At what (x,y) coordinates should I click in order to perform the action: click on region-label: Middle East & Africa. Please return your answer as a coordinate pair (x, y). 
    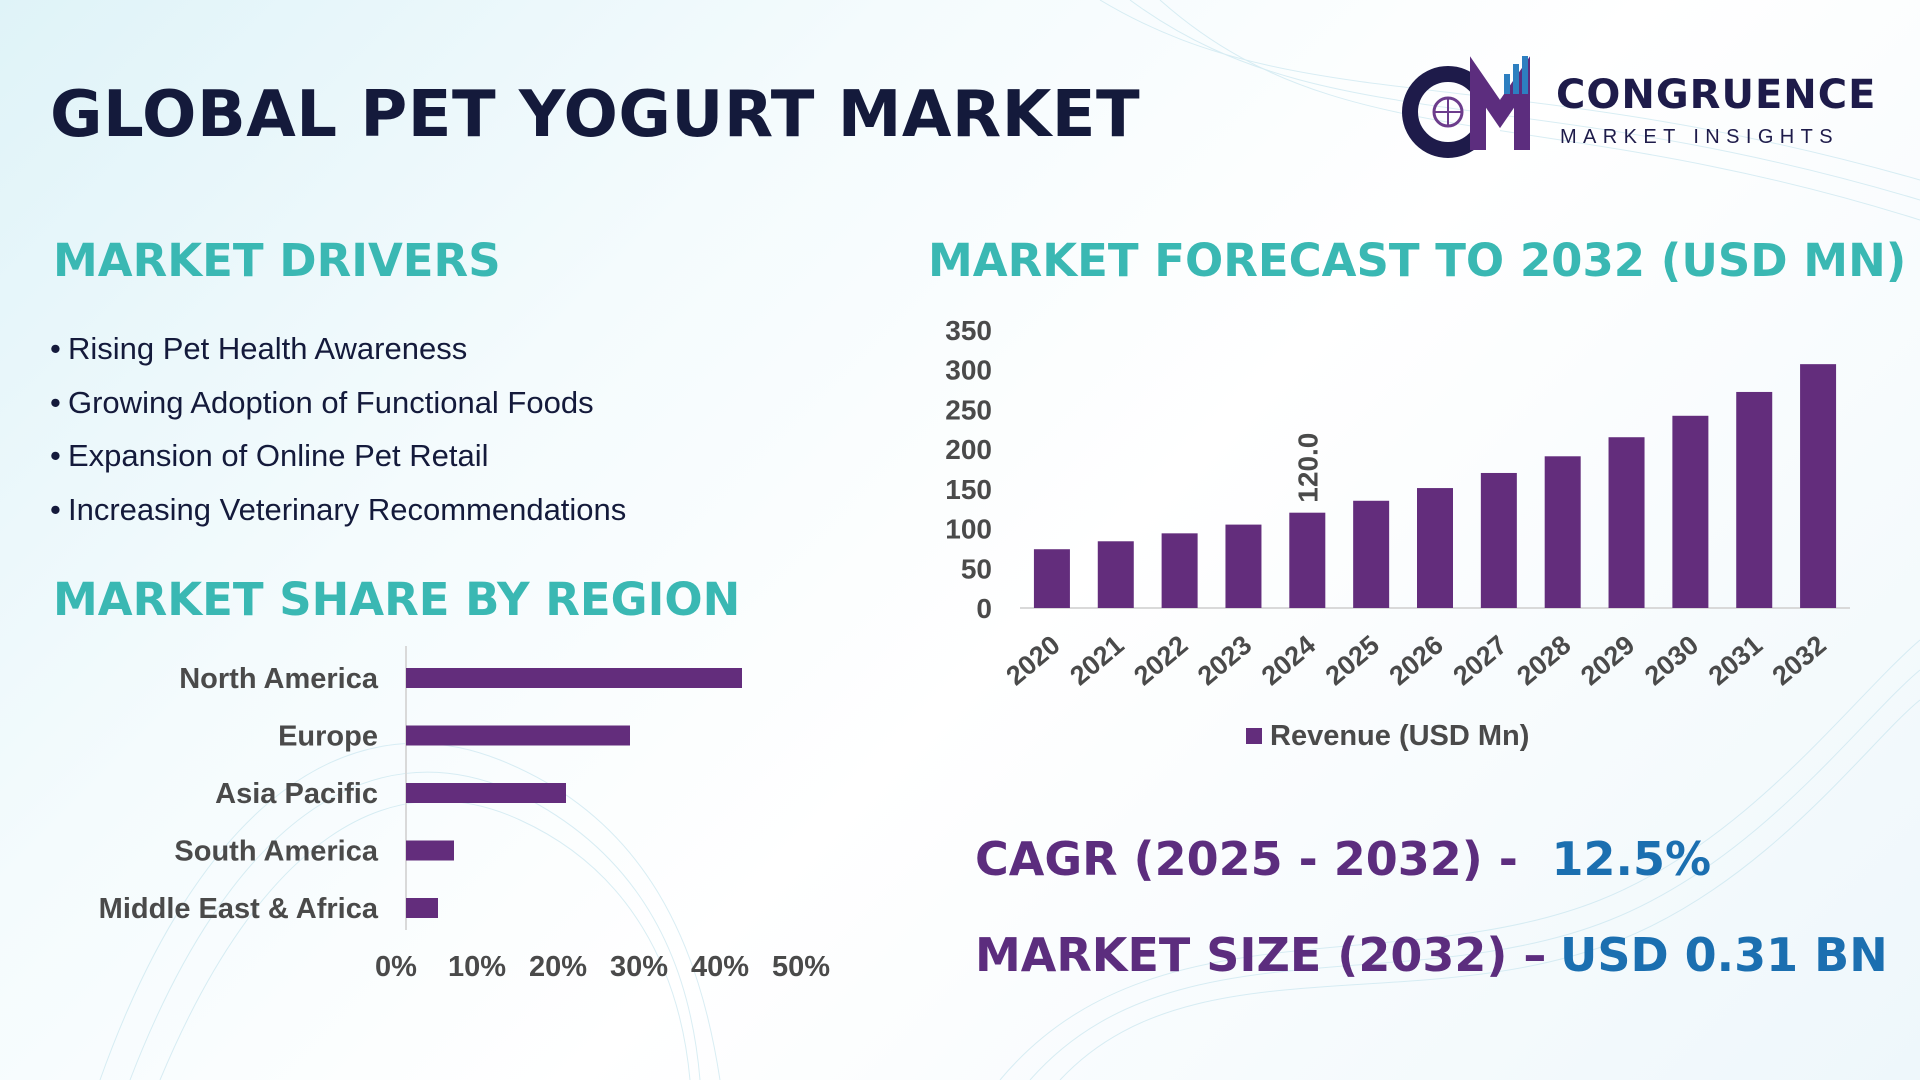
    Looking at the image, I should click on (239, 909).